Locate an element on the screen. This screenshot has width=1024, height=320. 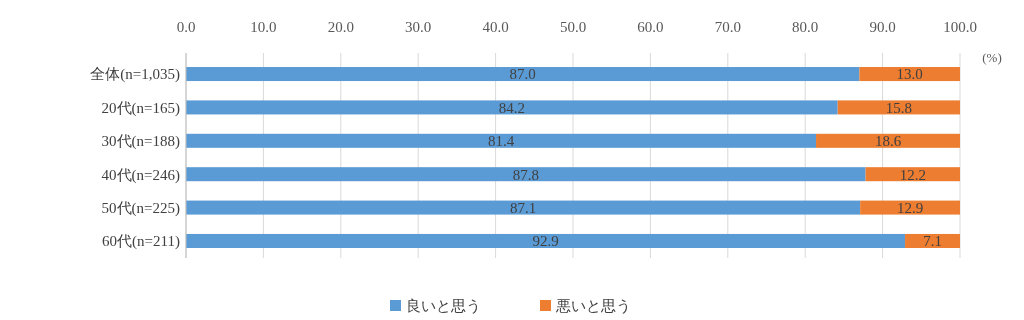
data-label: 7.1 is located at coordinates (932, 241).